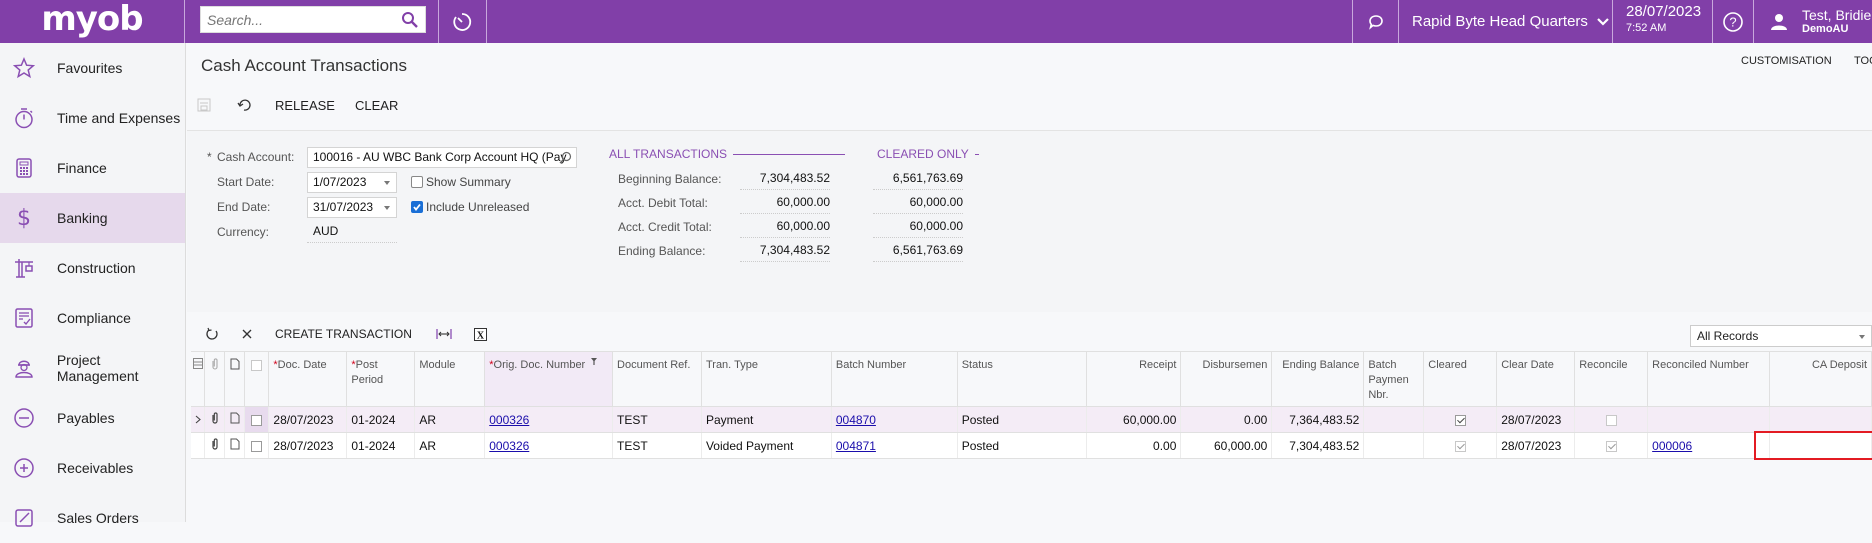 The width and height of the screenshot is (1872, 543). What do you see at coordinates (92, 368) in the screenshot?
I see `sidebar-item-project-management: Project Management` at bounding box center [92, 368].